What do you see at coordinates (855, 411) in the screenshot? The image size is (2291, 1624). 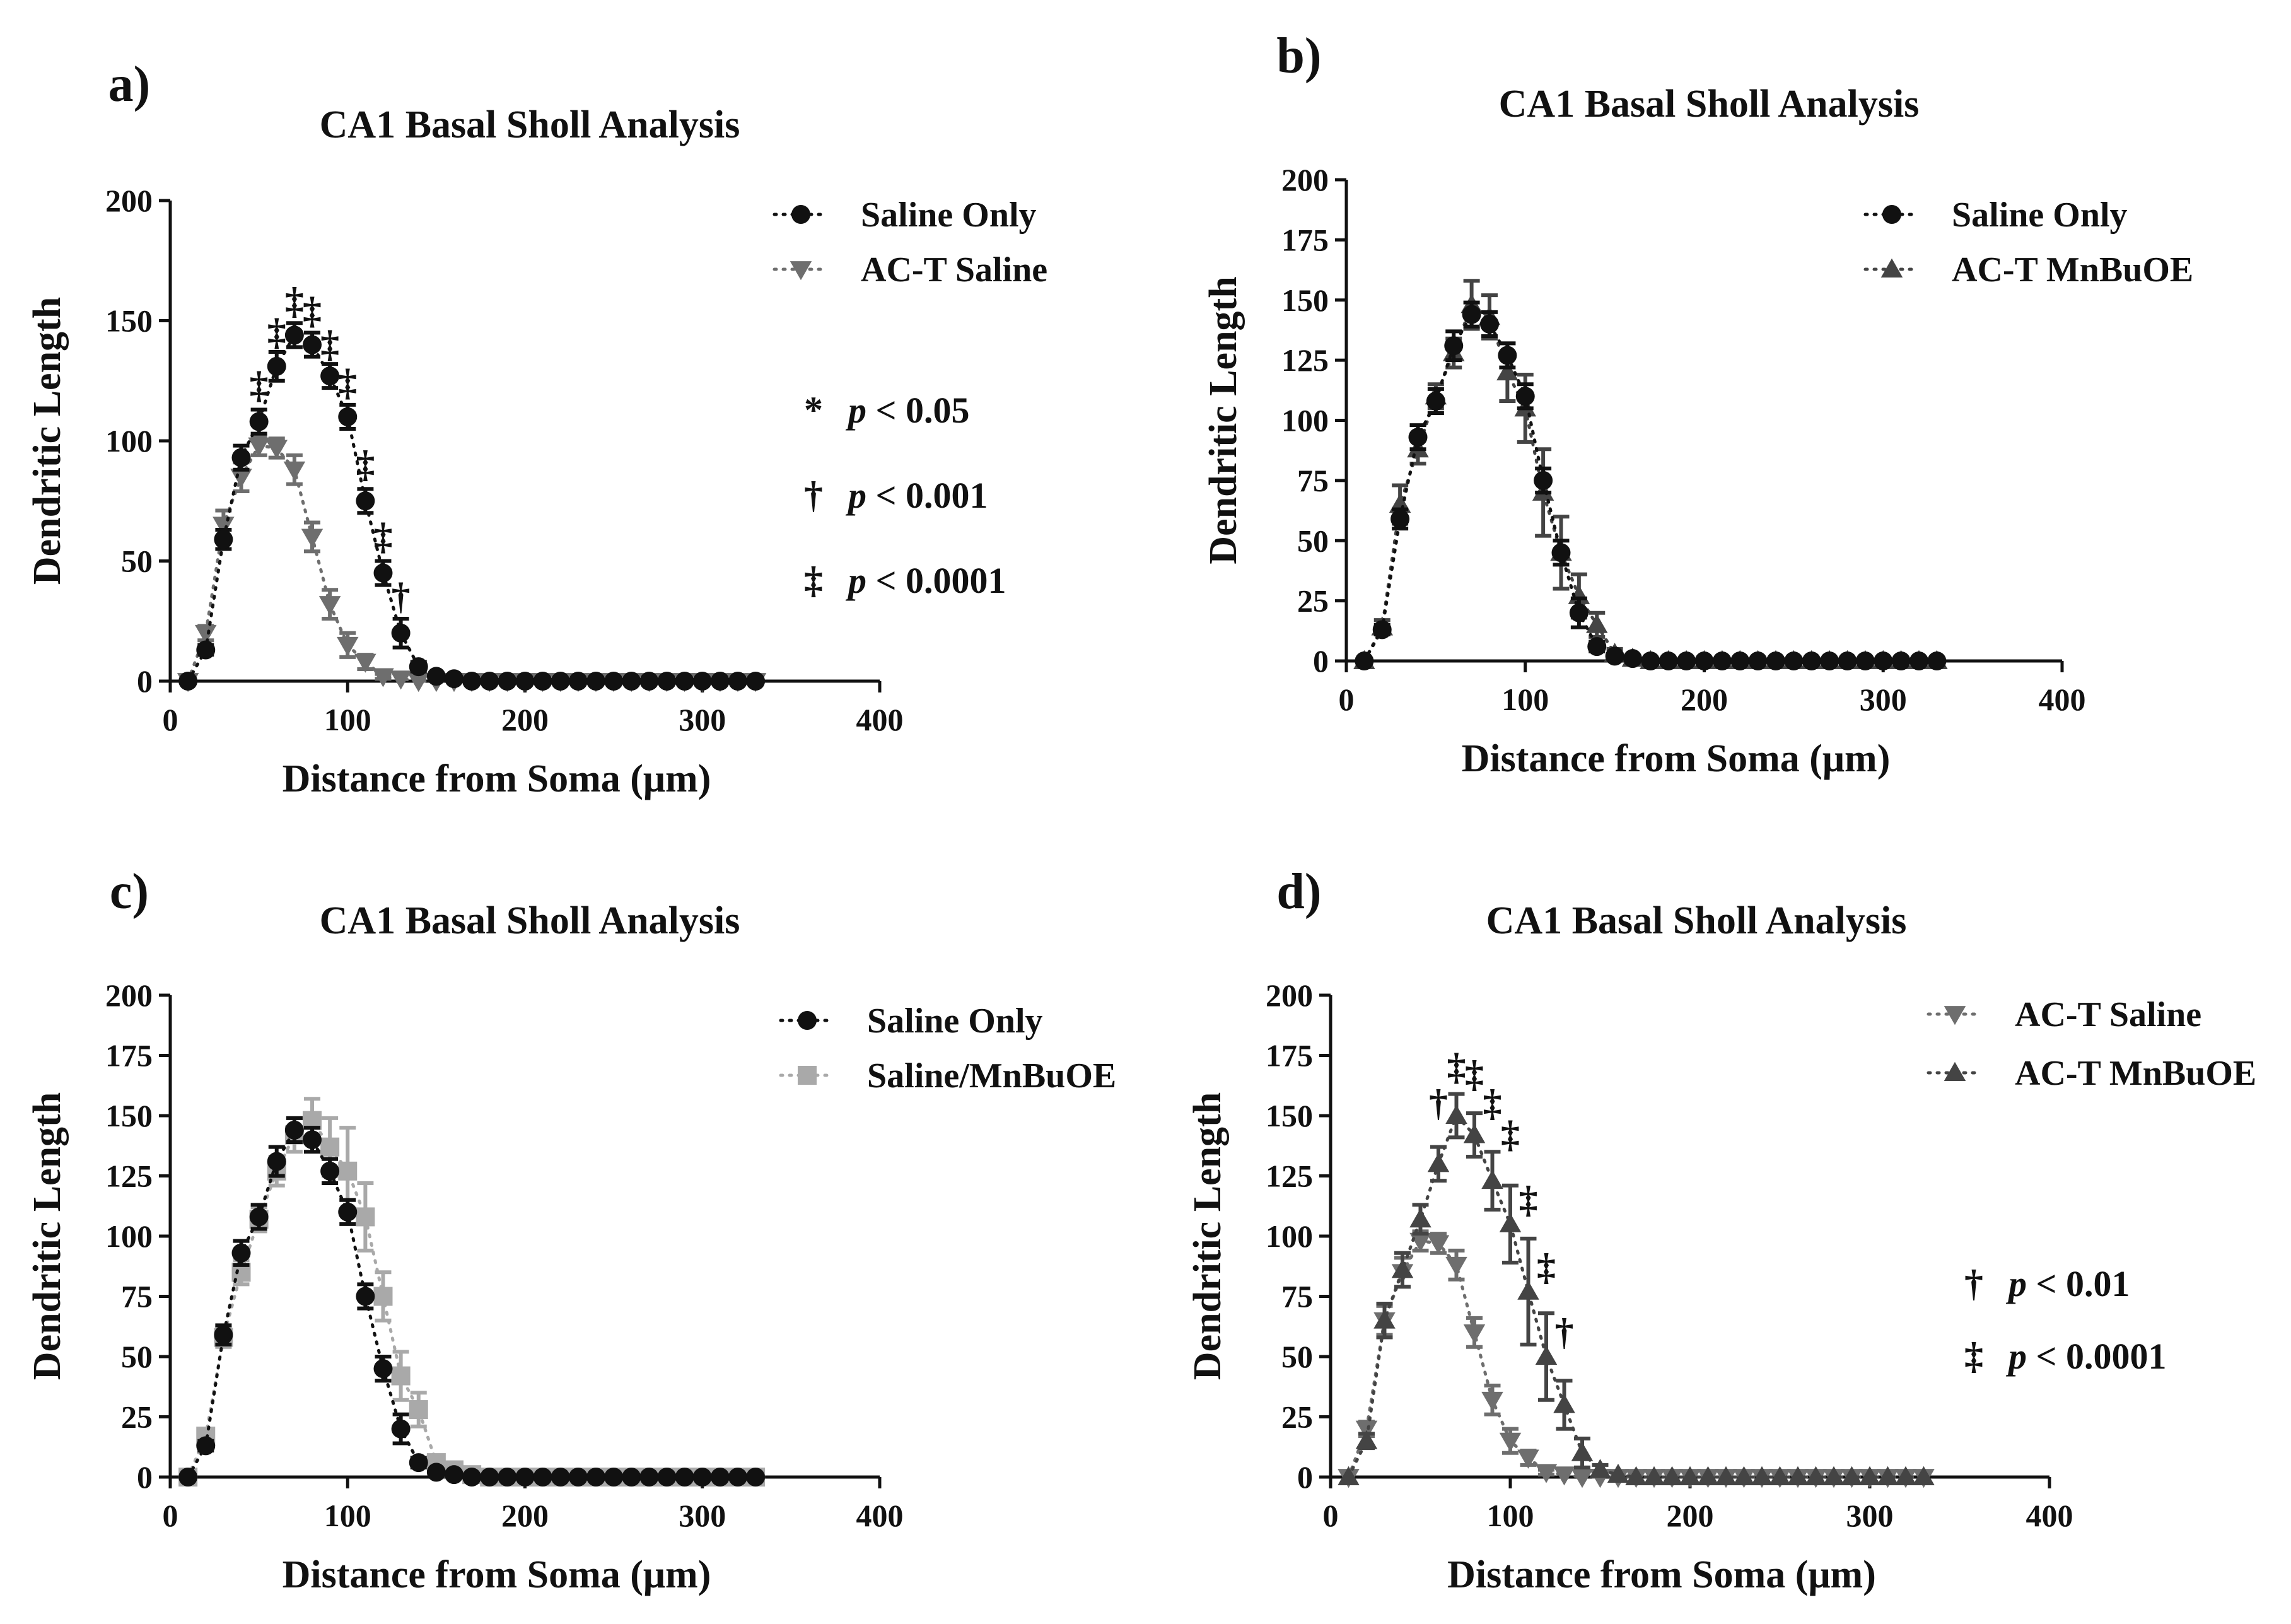 I see `significance-p: p` at bounding box center [855, 411].